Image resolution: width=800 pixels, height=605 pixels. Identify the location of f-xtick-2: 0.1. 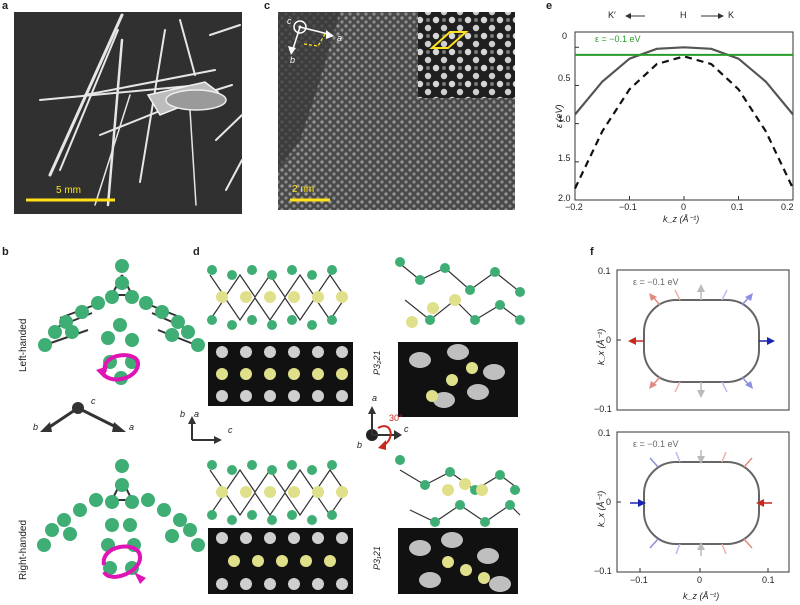
(768, 580).